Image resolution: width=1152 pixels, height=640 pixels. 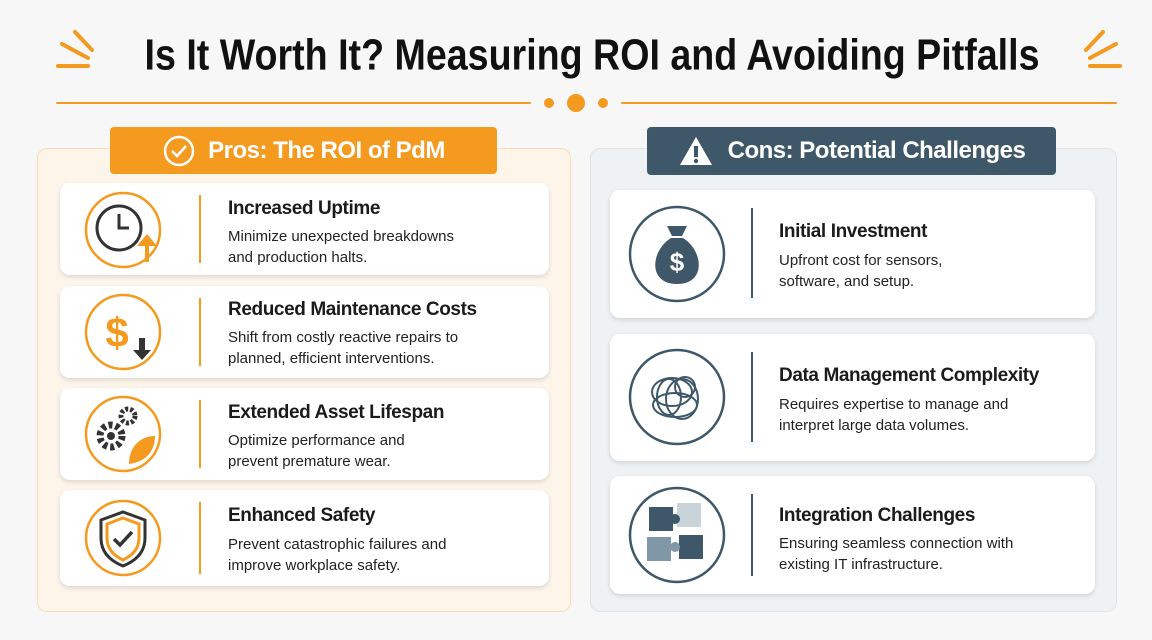 What do you see at coordinates (877, 515) in the screenshot?
I see `card-title: Integration Challenges` at bounding box center [877, 515].